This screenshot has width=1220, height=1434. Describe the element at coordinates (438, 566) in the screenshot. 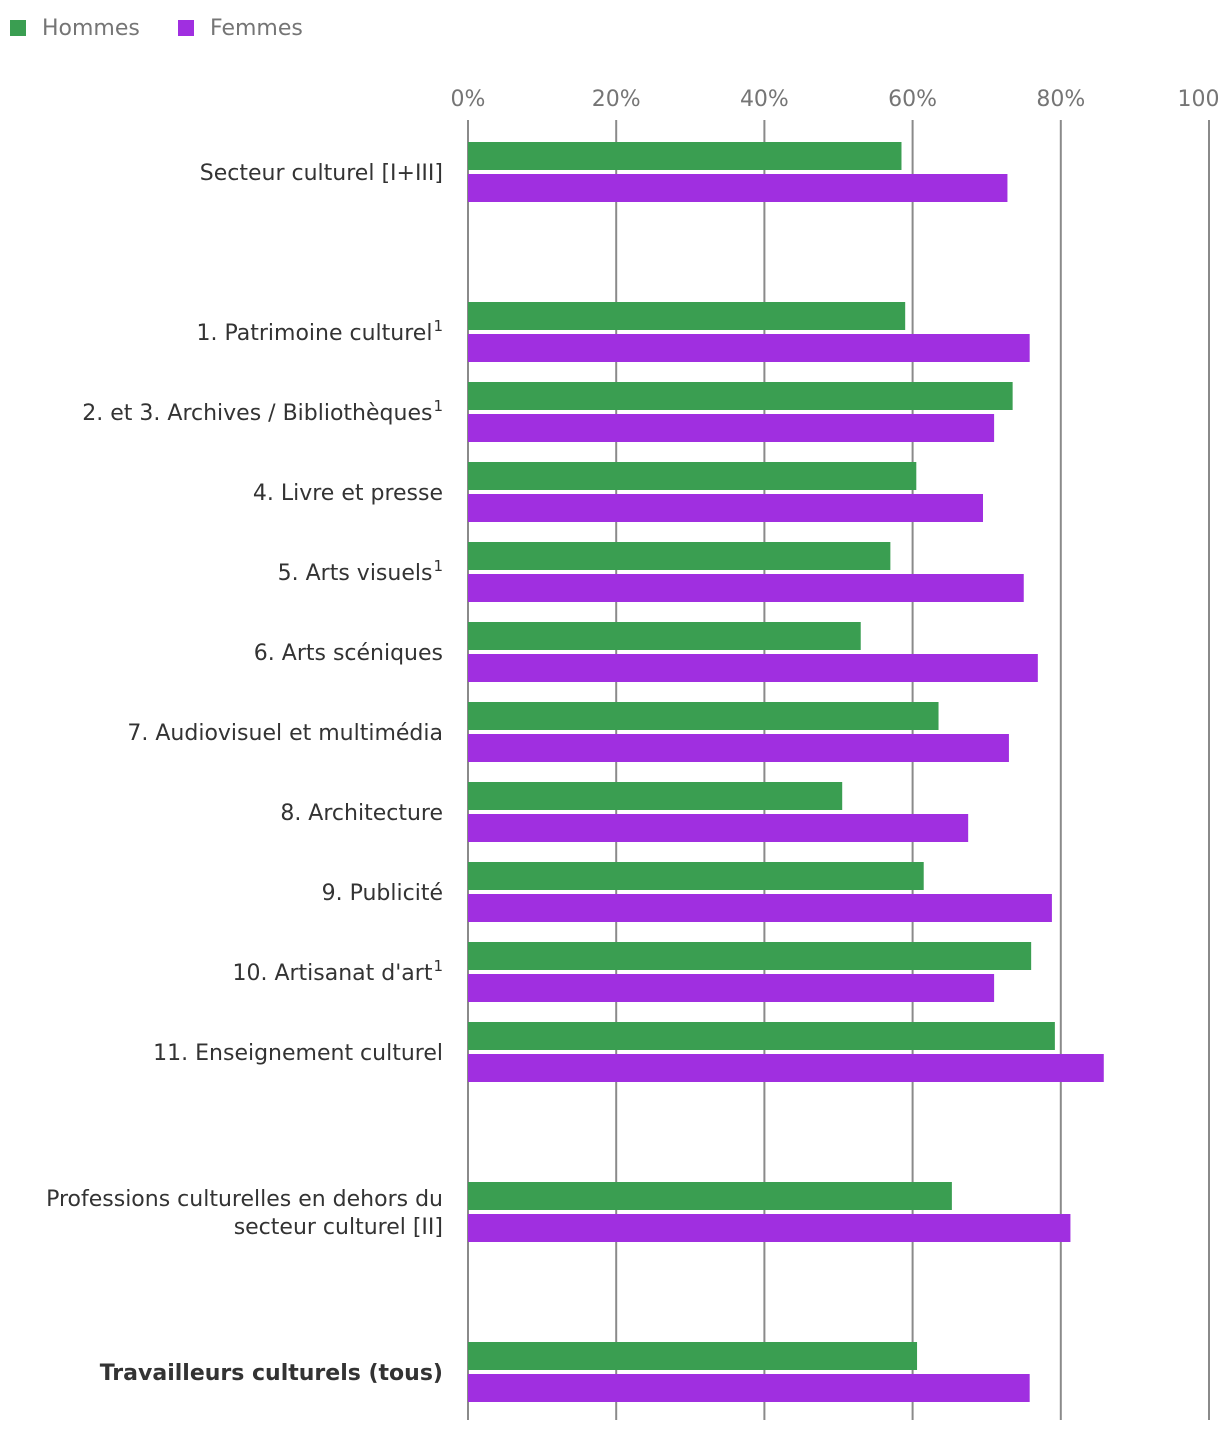

I see `category-footnote-4: 1` at that location.